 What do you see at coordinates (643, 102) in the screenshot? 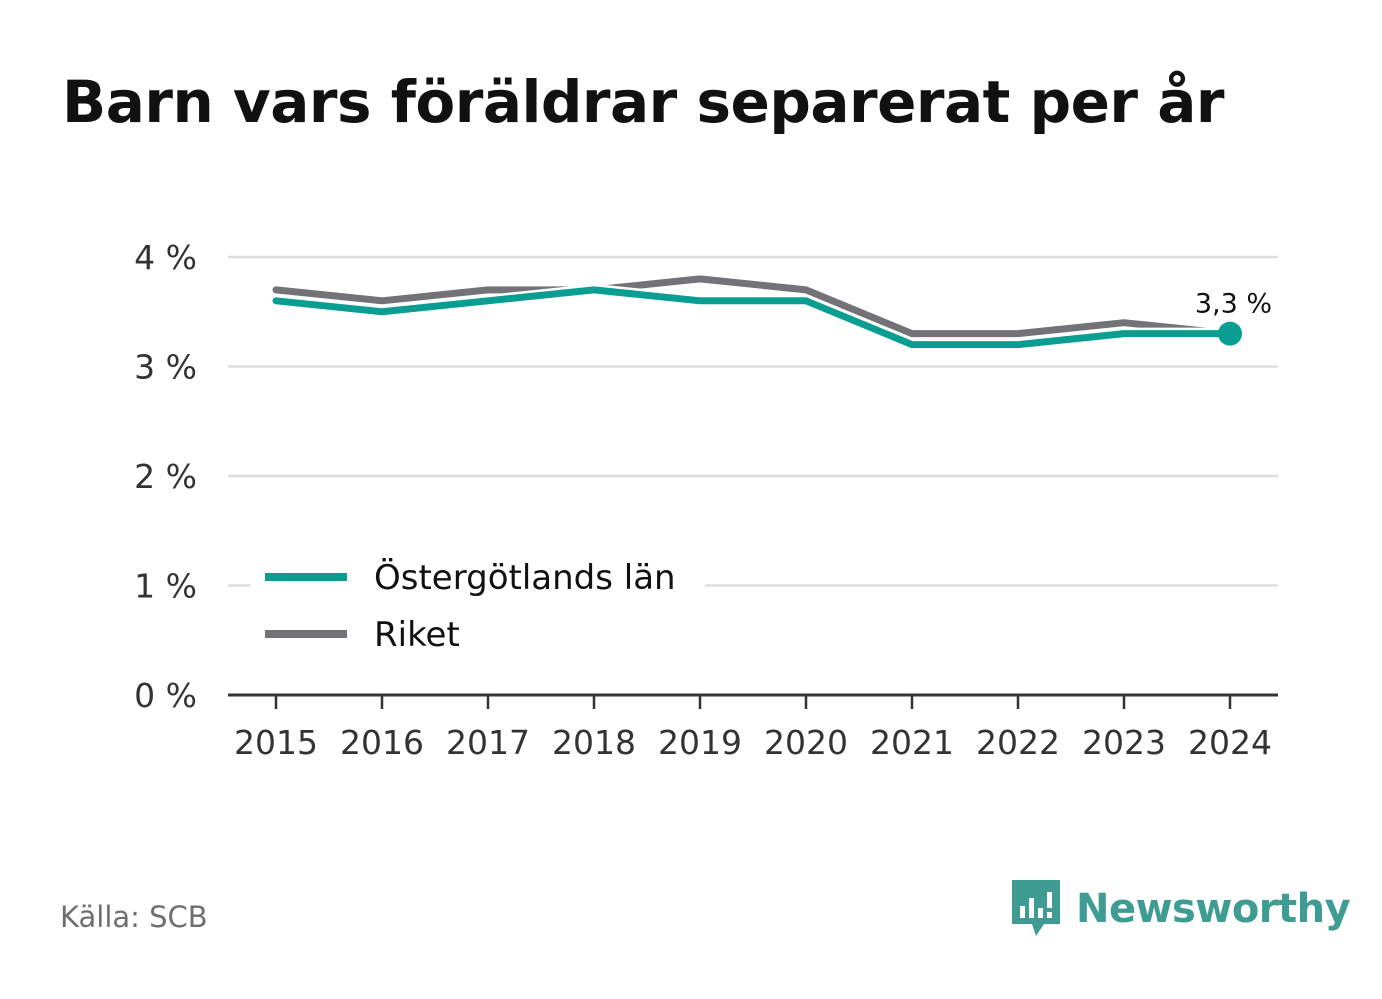
I see `chart-title: Barn vars föräldrar separerat per år` at bounding box center [643, 102].